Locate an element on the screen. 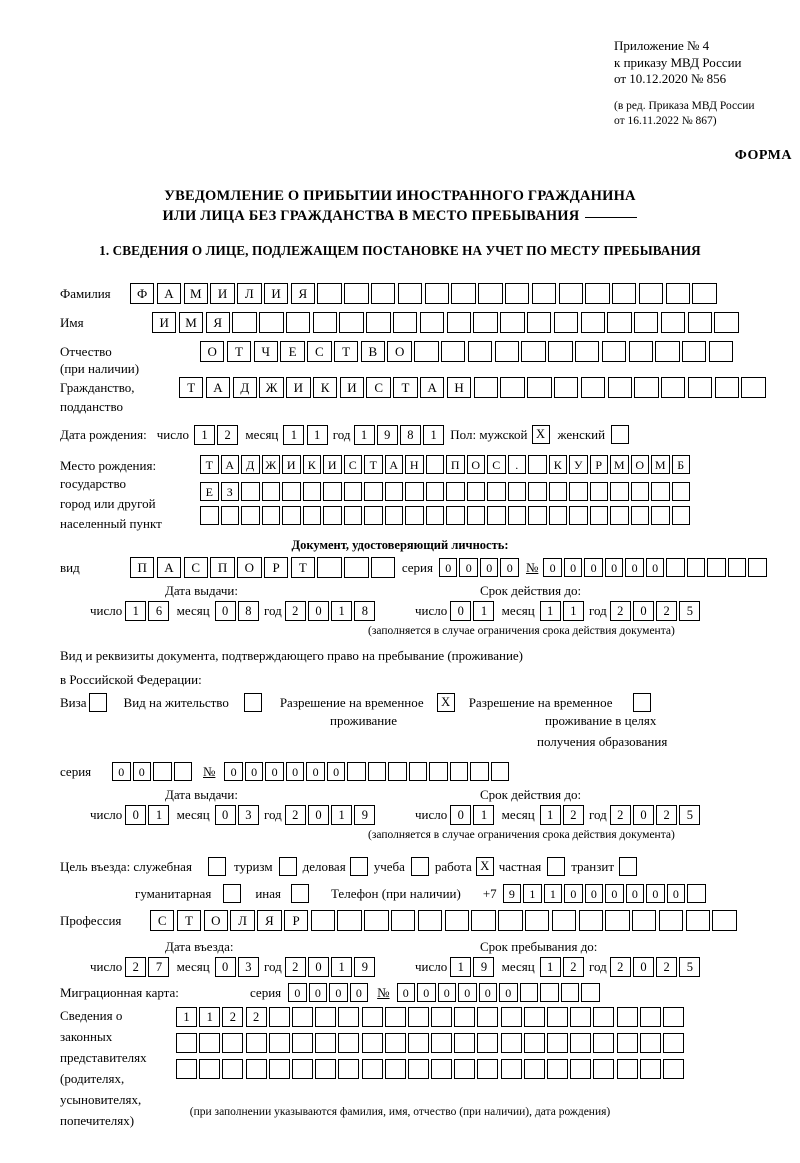 The width and height of the screenshot is (800, 1163). char-cell: Е is located at coordinates (292, 351).